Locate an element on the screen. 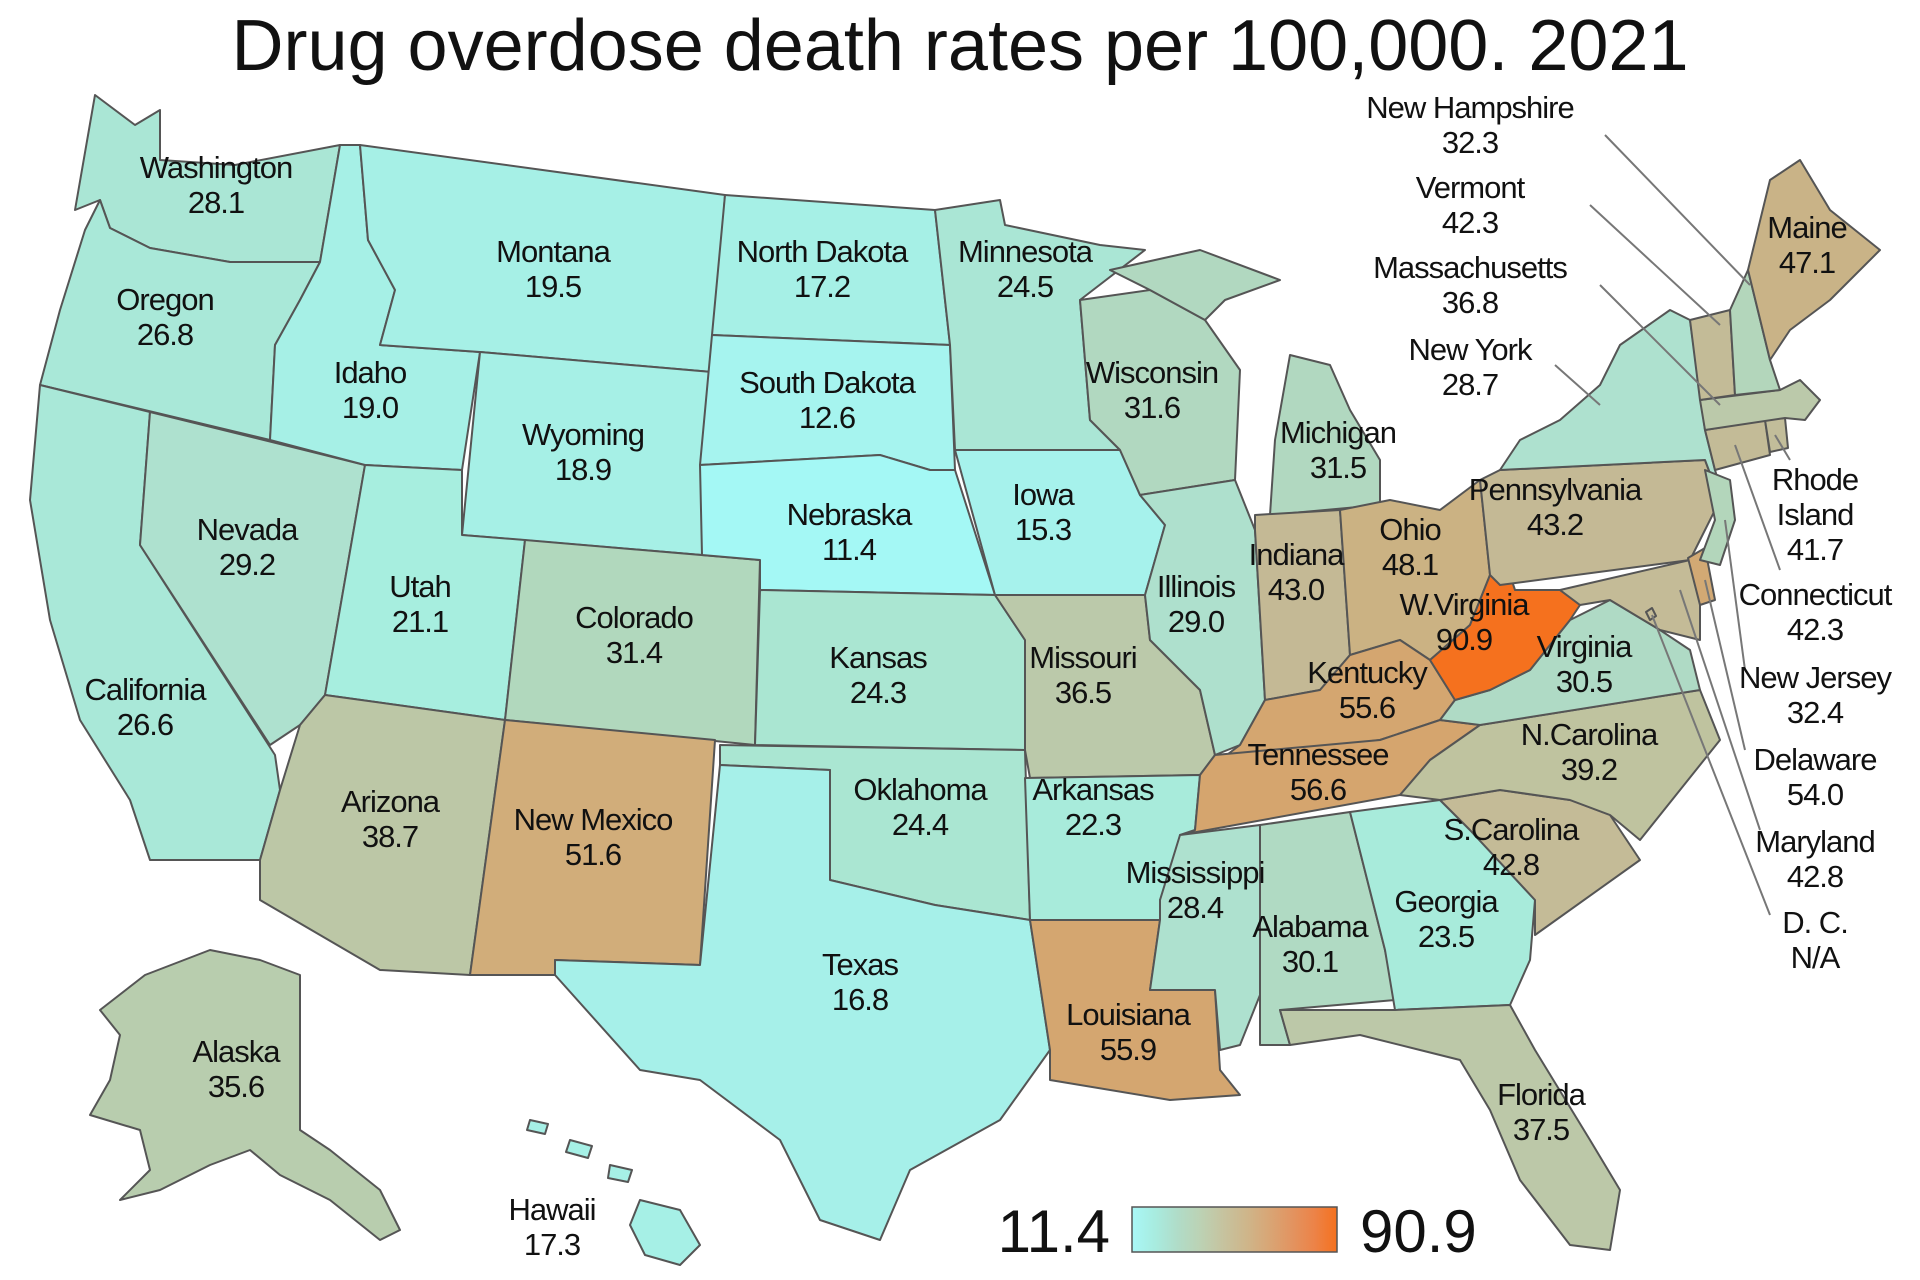 The width and height of the screenshot is (1920, 1280). state-name-al: Alabama is located at coordinates (1310, 926).